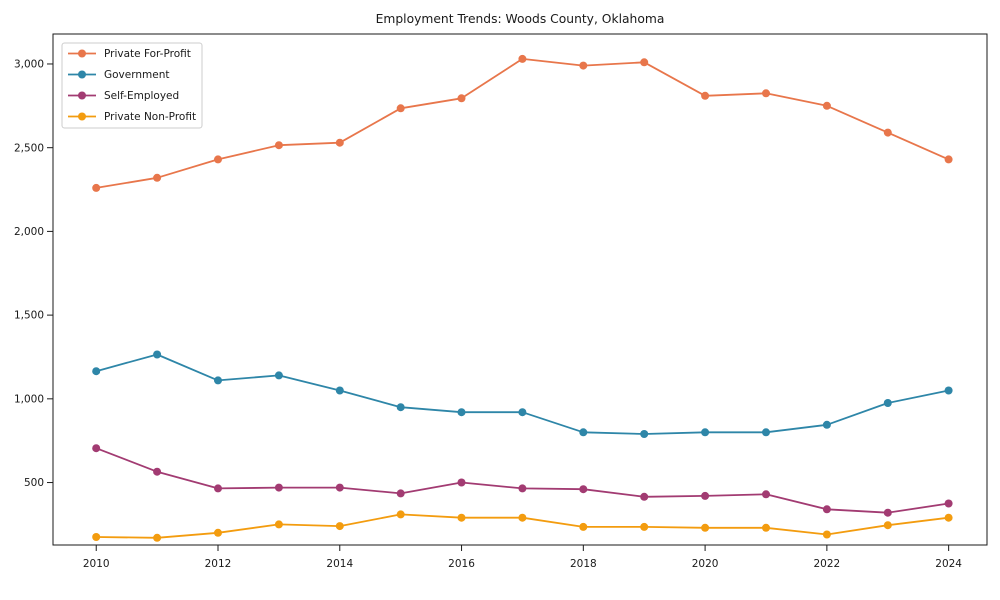 The height and width of the screenshot is (600, 1000). I want to click on data-point-private-non-profit-2017, so click(522, 517).